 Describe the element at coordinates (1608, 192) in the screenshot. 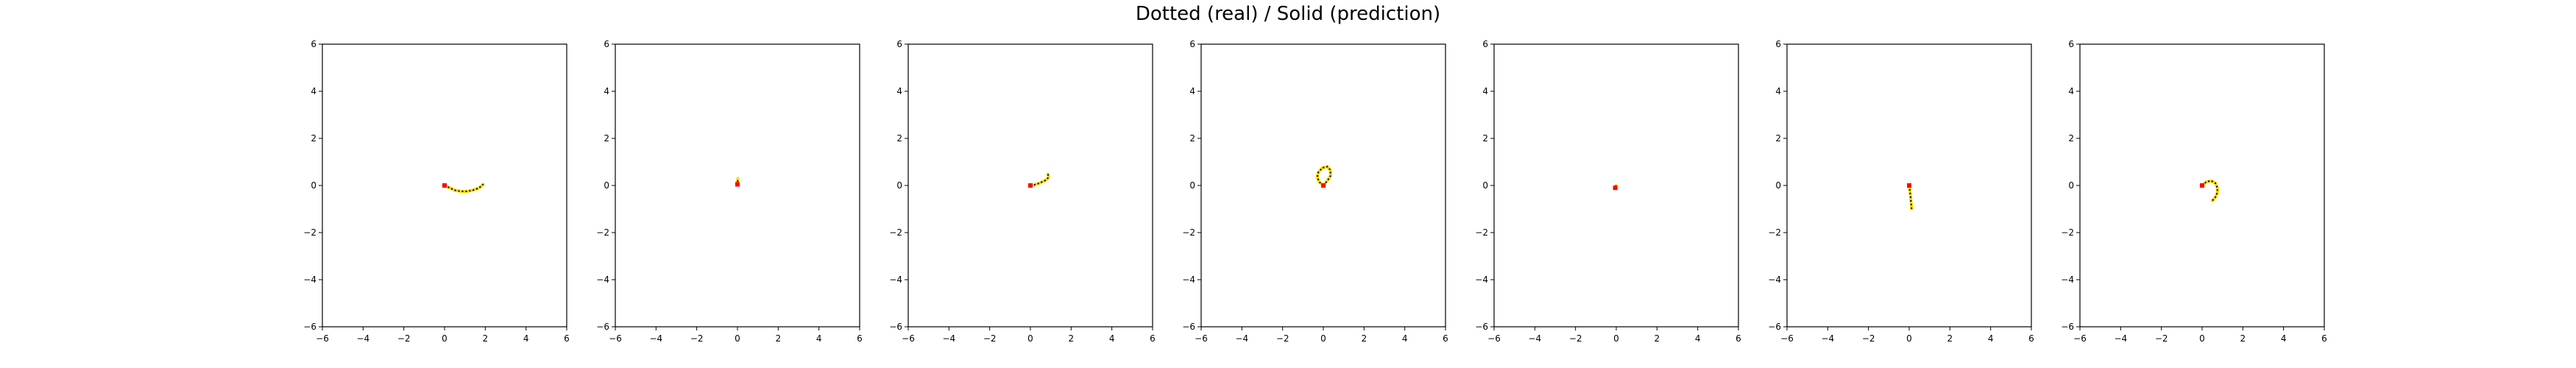

I see `subplot-5: −6 −4 −2 0 2 4 6 −6 −4 −2 0 2 4 6` at that location.